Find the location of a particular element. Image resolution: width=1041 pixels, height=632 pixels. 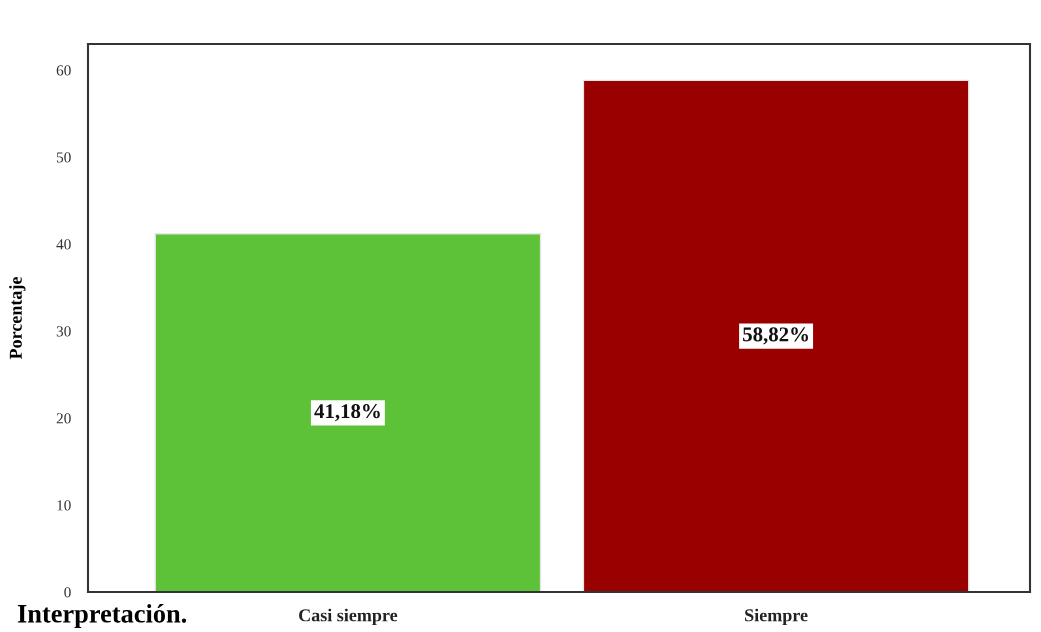

y-tick-label: 30 is located at coordinates (63, 331).